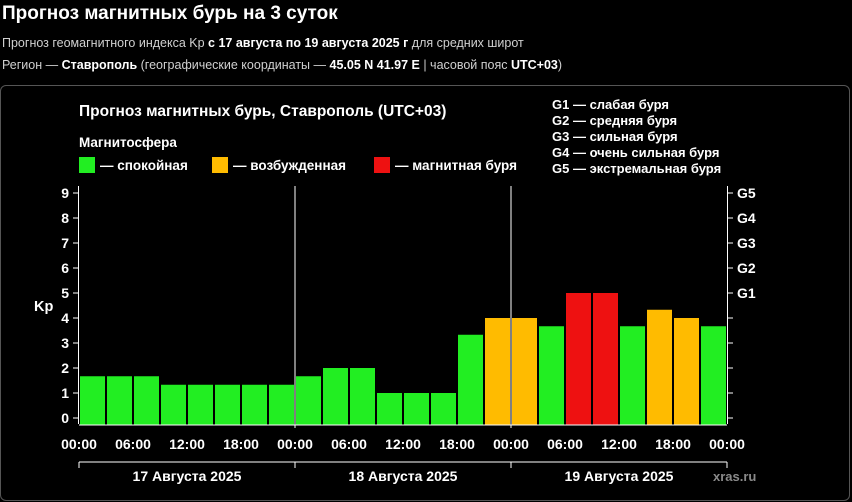  What do you see at coordinates (65, 318) in the screenshot?
I see `y-tick-label-4: 4` at bounding box center [65, 318].